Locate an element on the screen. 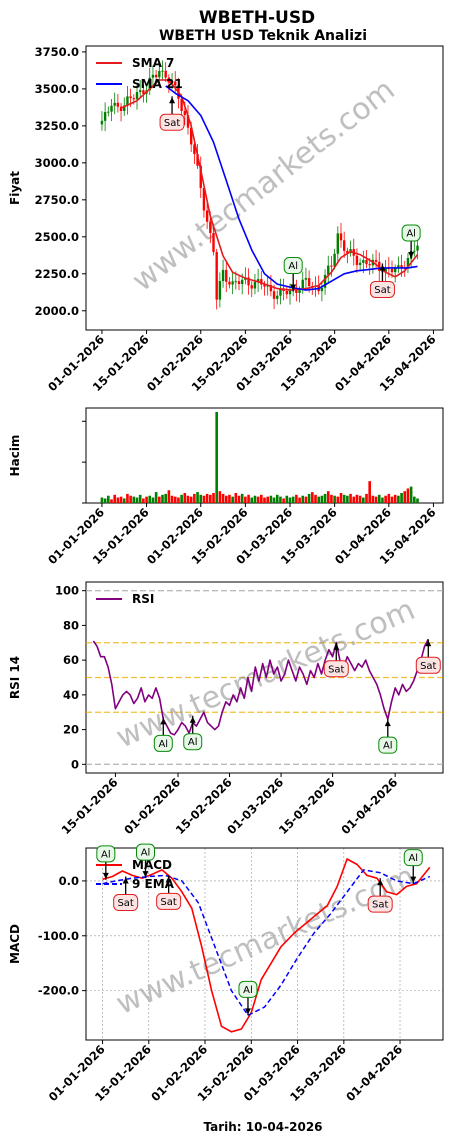 This screenshot has height=1142, width=459. macd-signal-badge is located at coordinates (106, 854).